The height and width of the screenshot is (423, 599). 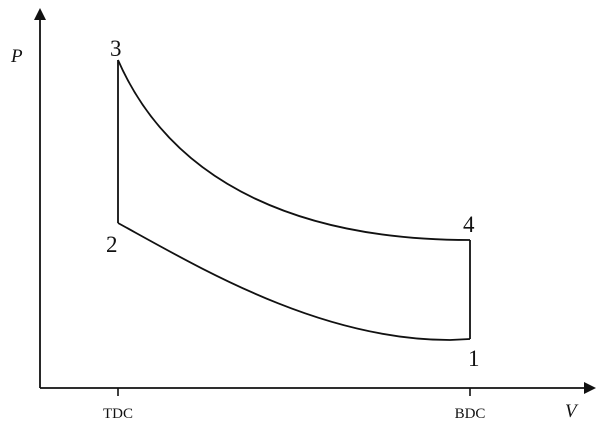 I want to click on x-axis-label: V, so click(x=572, y=411).